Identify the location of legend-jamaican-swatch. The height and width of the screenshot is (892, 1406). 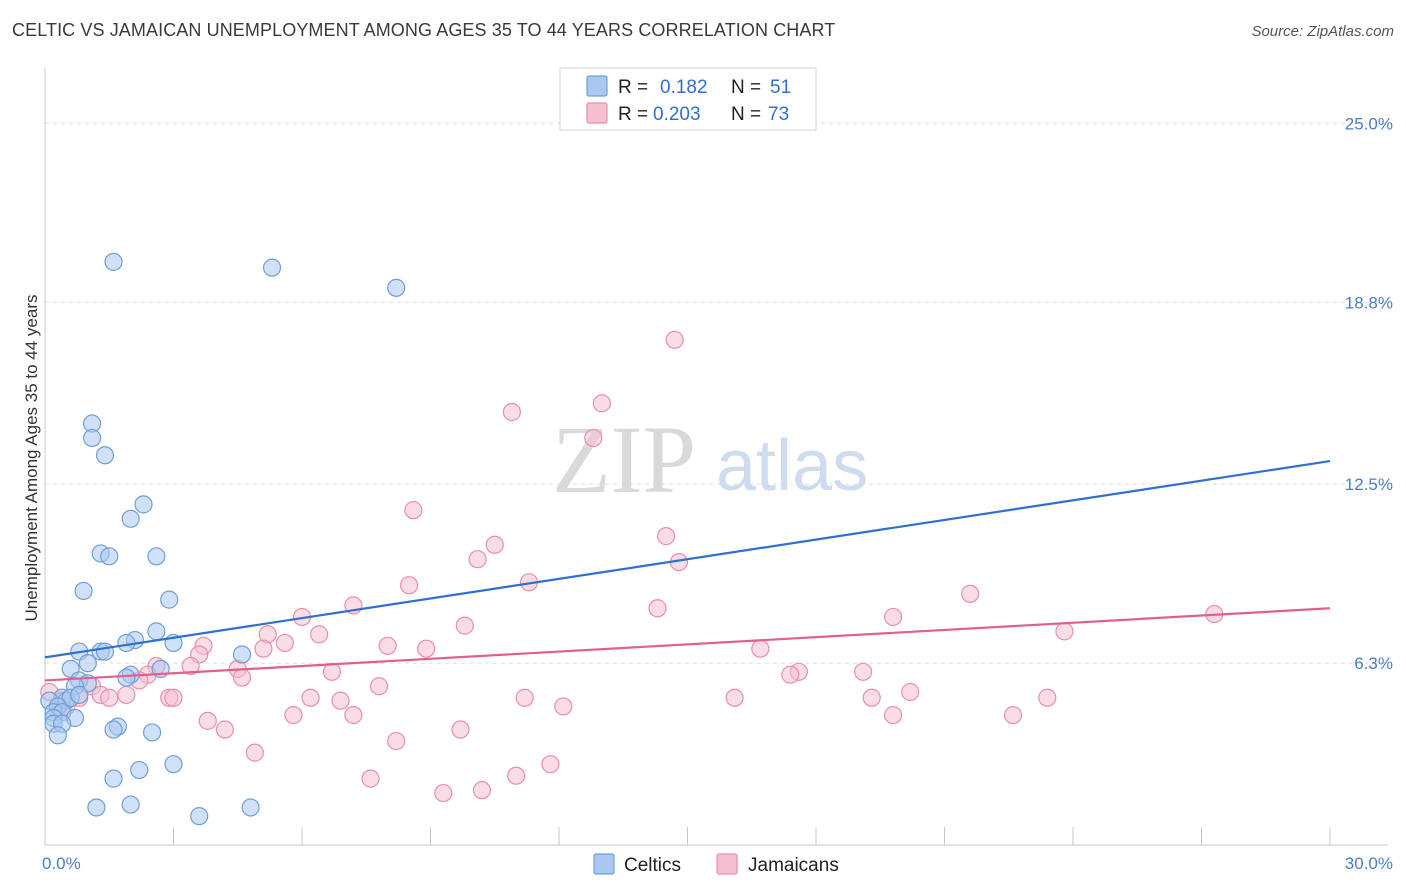
(597, 113).